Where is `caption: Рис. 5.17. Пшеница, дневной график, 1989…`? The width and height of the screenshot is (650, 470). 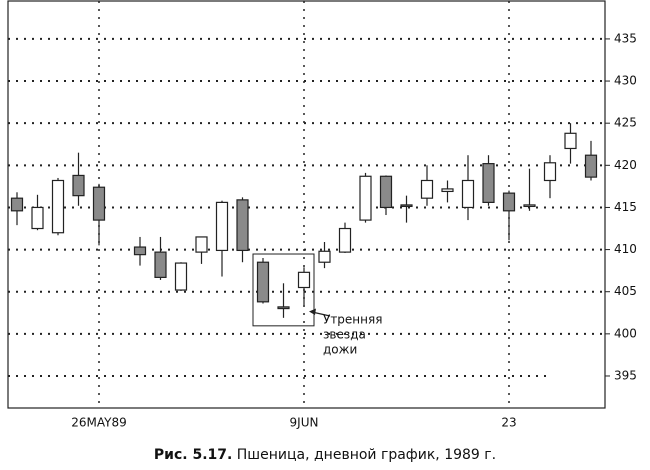 caption: Рис. 5.17. Пшеница, дневной график, 1989… is located at coordinates (325, 455).